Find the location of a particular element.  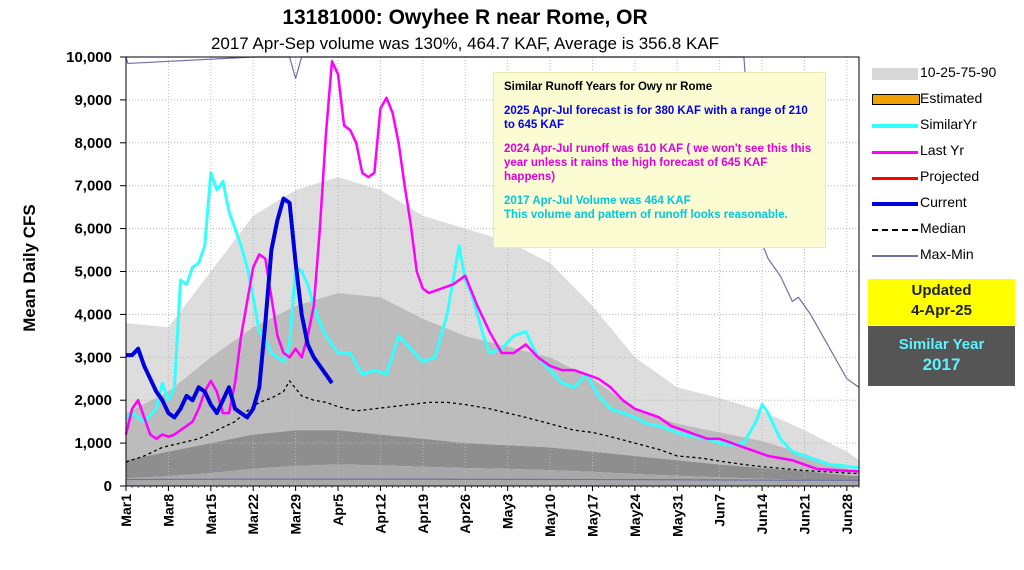

legend-swatch-maxmin is located at coordinates (895, 256).